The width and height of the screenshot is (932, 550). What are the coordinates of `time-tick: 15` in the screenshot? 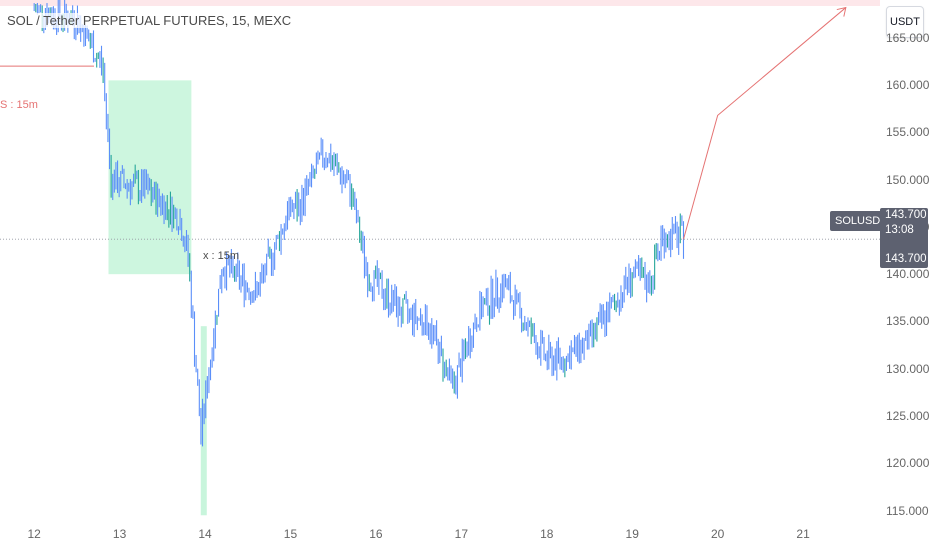 It's located at (290, 534).